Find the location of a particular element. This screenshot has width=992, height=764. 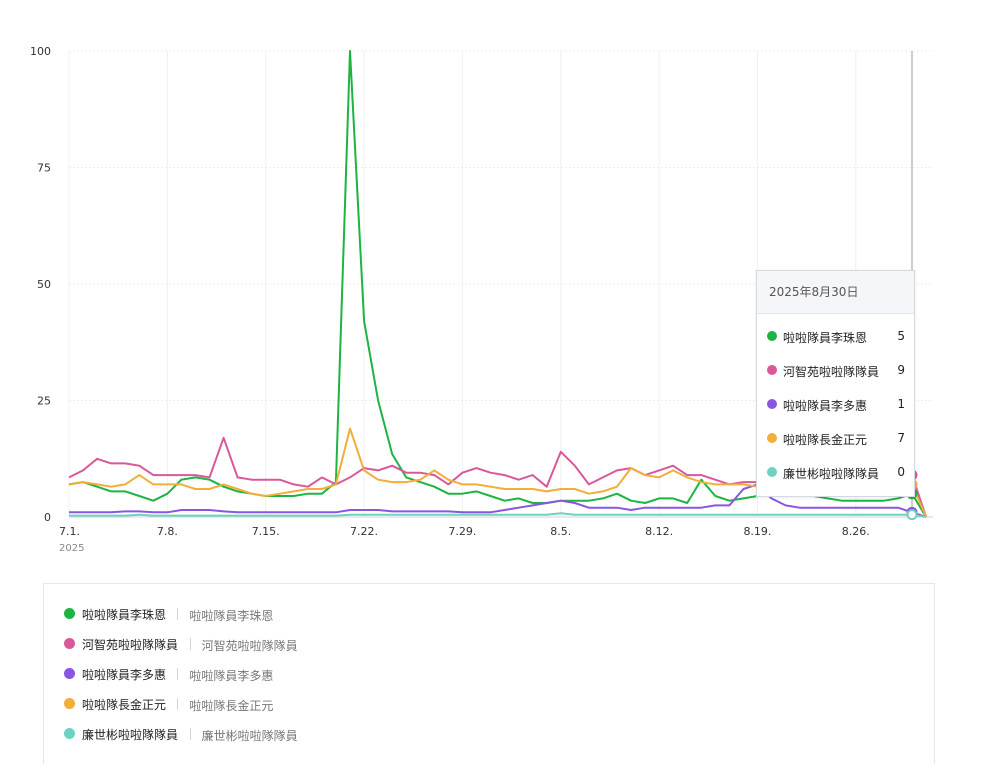

tooltip-series-name: 廉世彬啦啦隊隊員 is located at coordinates (831, 474).